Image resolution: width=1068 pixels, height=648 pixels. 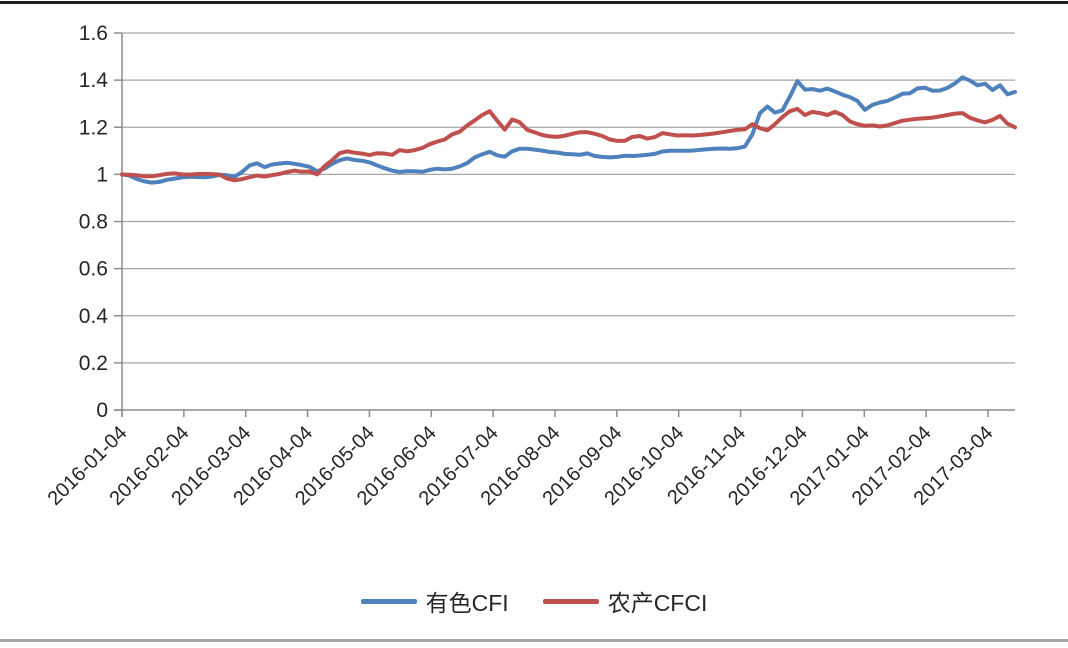 I want to click on y-tick-label: 0.8, so click(x=93, y=222).